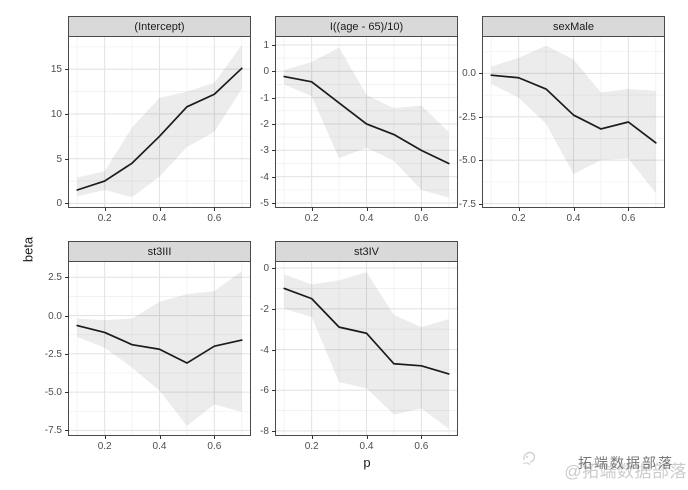  What do you see at coordinates (148, 356) in the screenshot?
I see `facet-plot-area: 2.5 0.0 -2.5 -5.0 -7.5 0.2 0.4 0.6` at bounding box center [148, 356].